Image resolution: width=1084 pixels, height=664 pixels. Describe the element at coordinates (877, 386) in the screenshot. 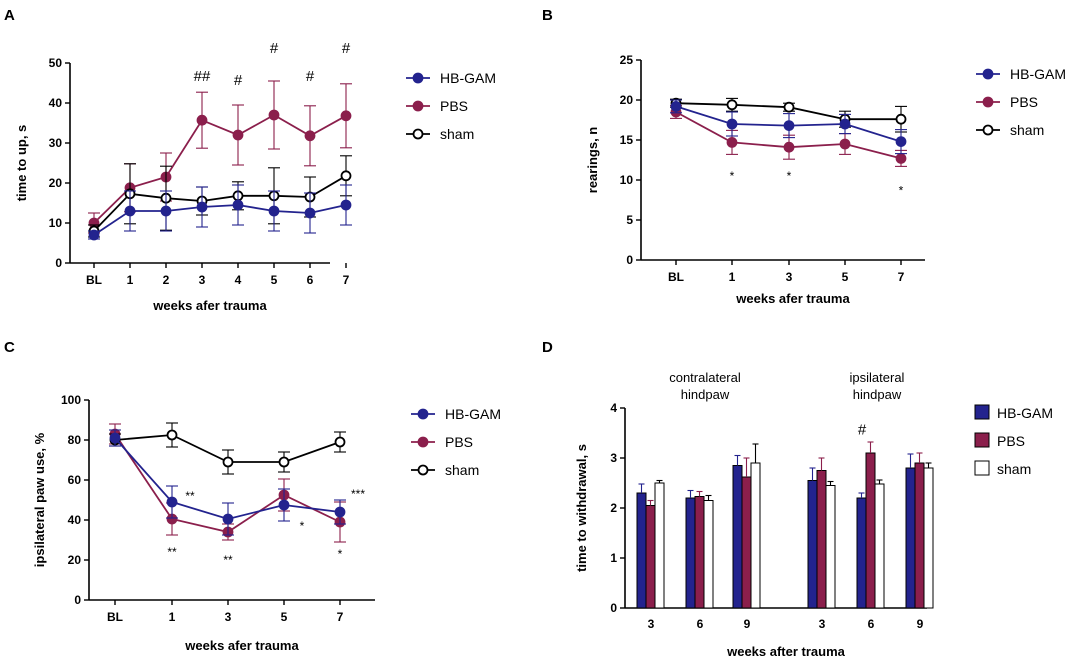

I see `group-label: ipsilateral hindpaw` at that location.